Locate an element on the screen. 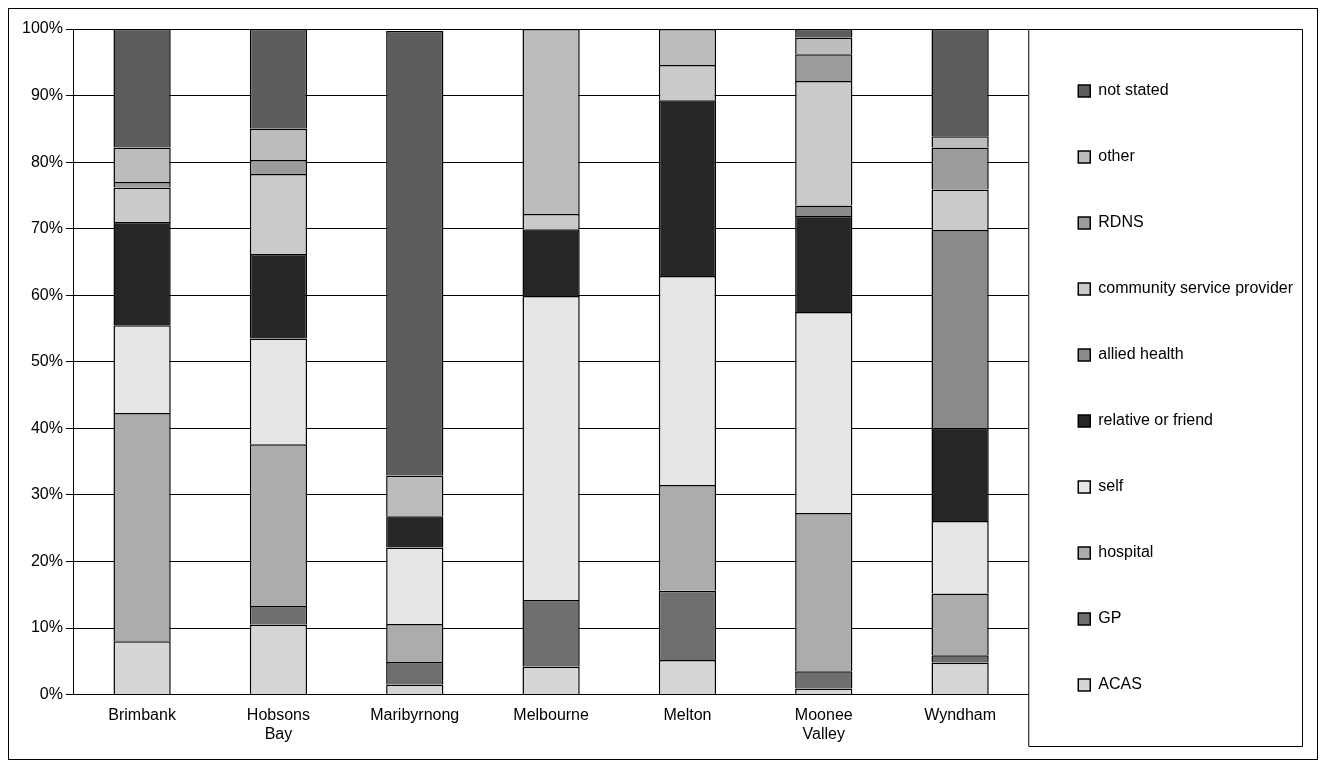 The image size is (1328, 772). legend-label: other is located at coordinates (1117, 156).